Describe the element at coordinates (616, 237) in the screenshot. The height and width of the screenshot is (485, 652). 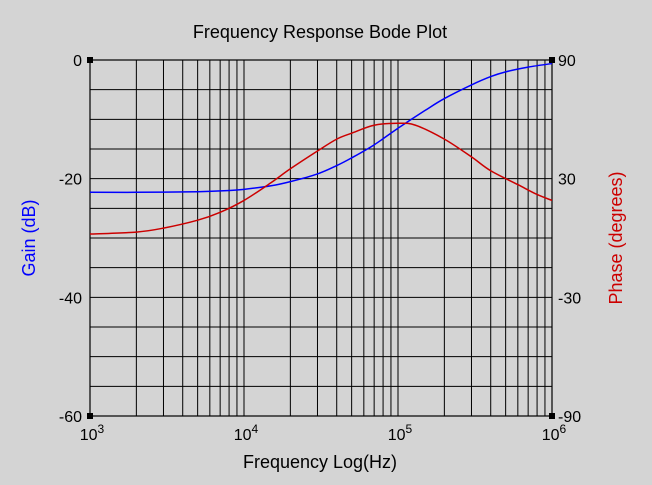
I see `y-axis-right-label: Phase (degrees)` at that location.